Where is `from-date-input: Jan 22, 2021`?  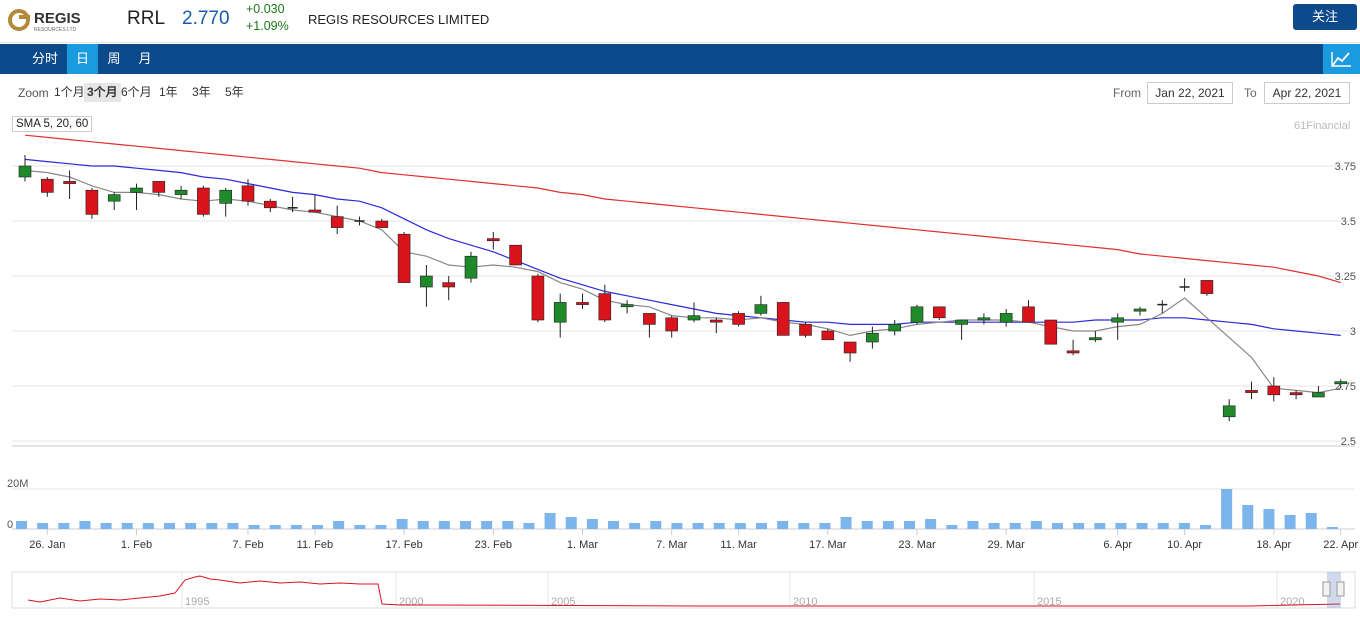
from-date-input: Jan 22, 2021 is located at coordinates (1190, 93).